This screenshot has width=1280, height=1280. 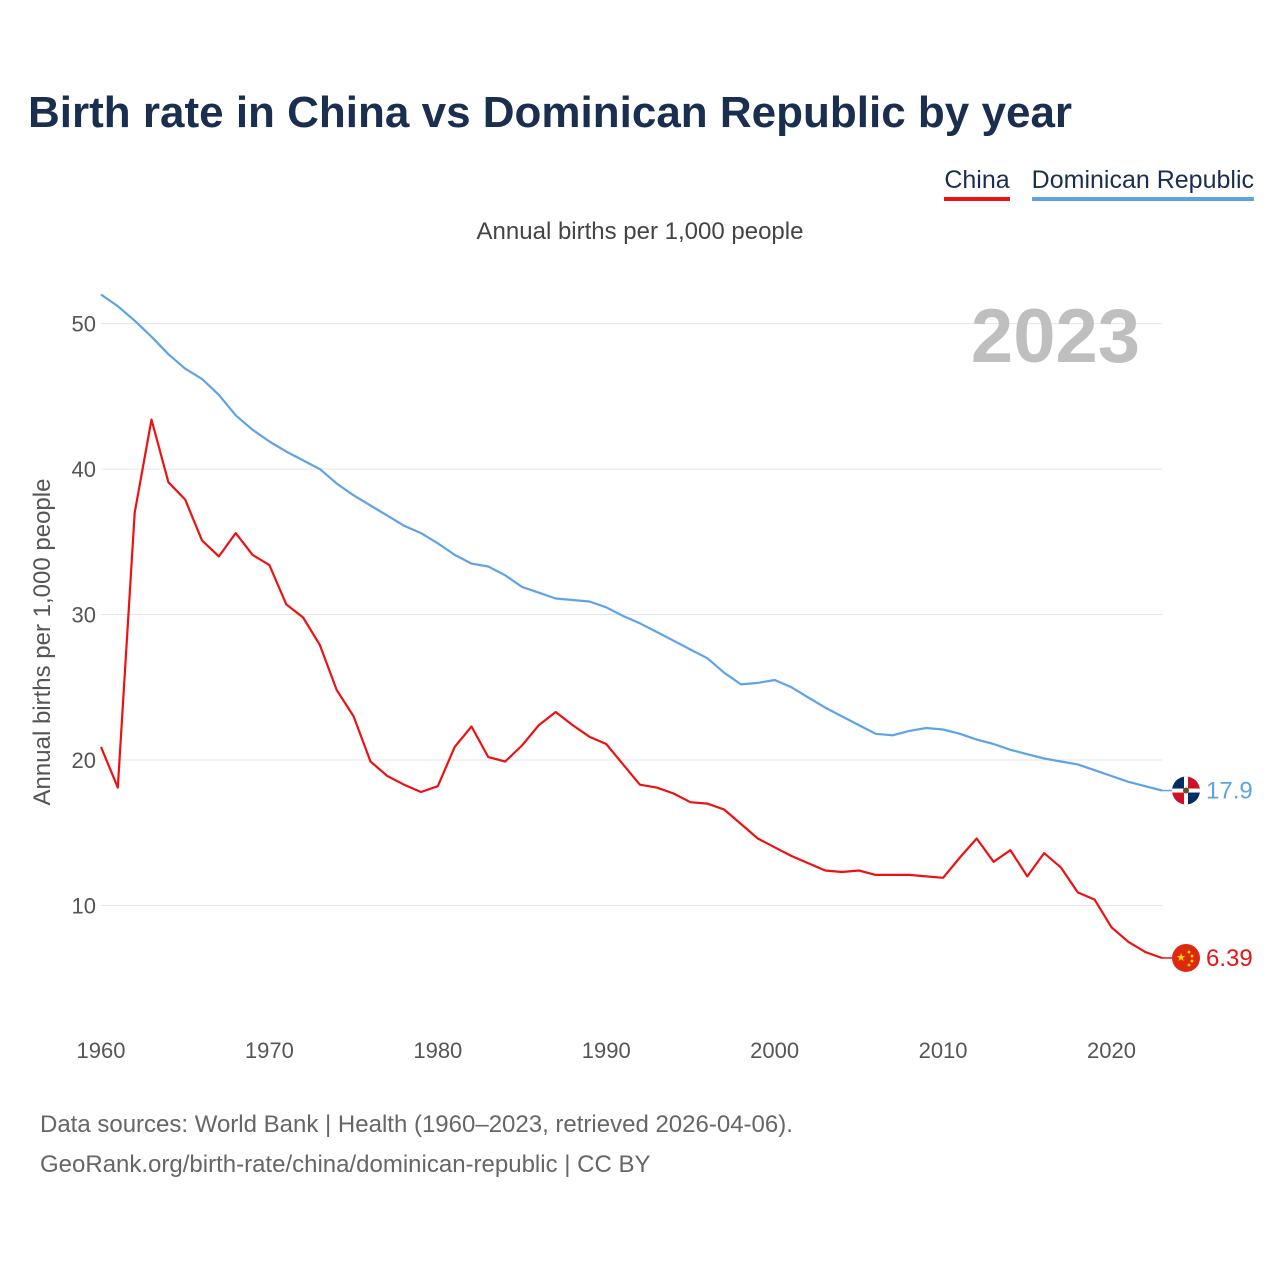 What do you see at coordinates (640, 231) in the screenshot?
I see `chart-subtitle: Annual births per 1,000 people` at bounding box center [640, 231].